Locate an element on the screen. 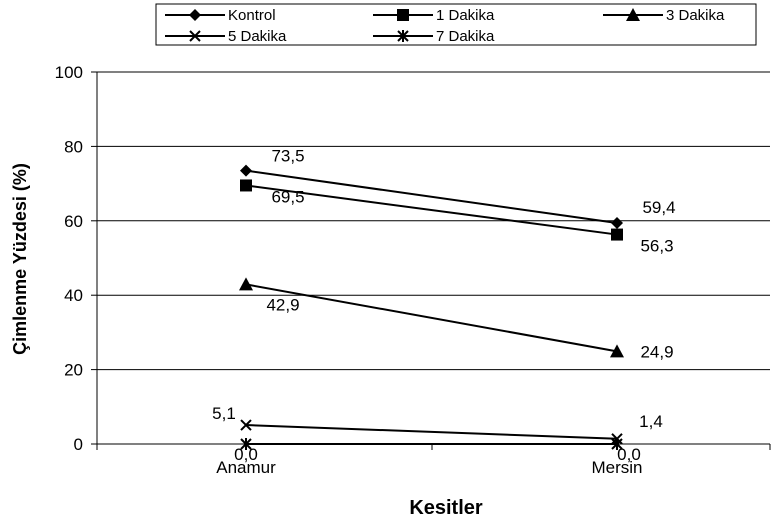 The image size is (781, 529). data-label: 73,5 is located at coordinates (287, 156).